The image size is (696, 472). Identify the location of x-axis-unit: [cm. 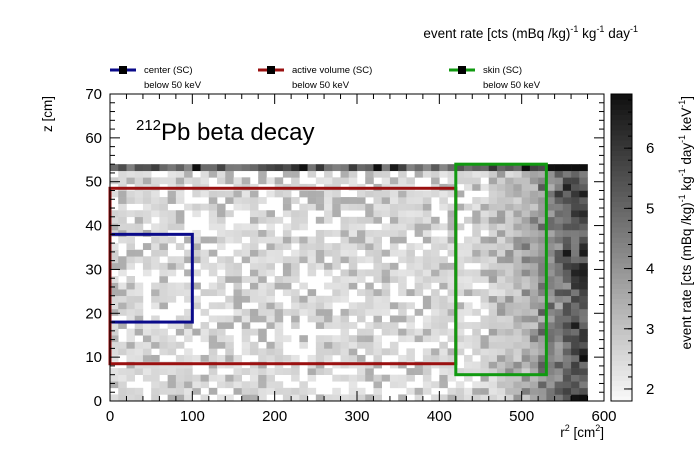
(583, 432).